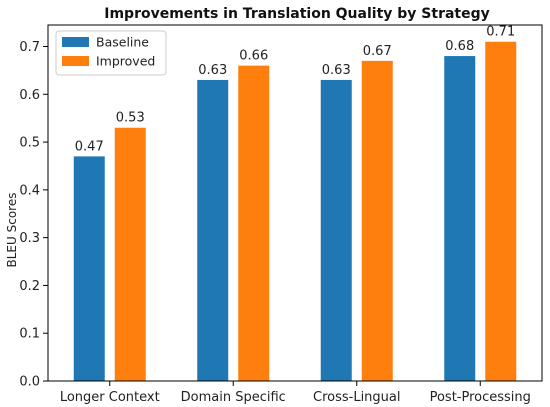 This screenshot has height=407, width=550. I want to click on y-axis-ticks: 0.0 0.1 0.2 0.3 0.4 0.5 0.6 0.7, so click(33, 215).